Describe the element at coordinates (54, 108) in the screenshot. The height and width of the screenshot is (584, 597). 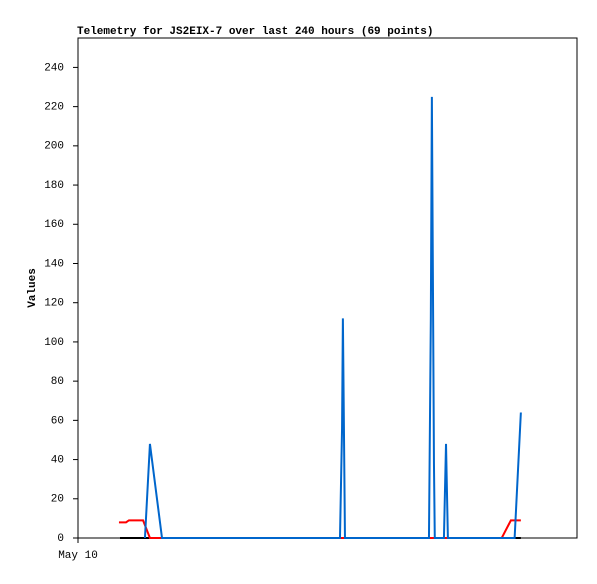
I see `y-tick-label: 220` at that location.